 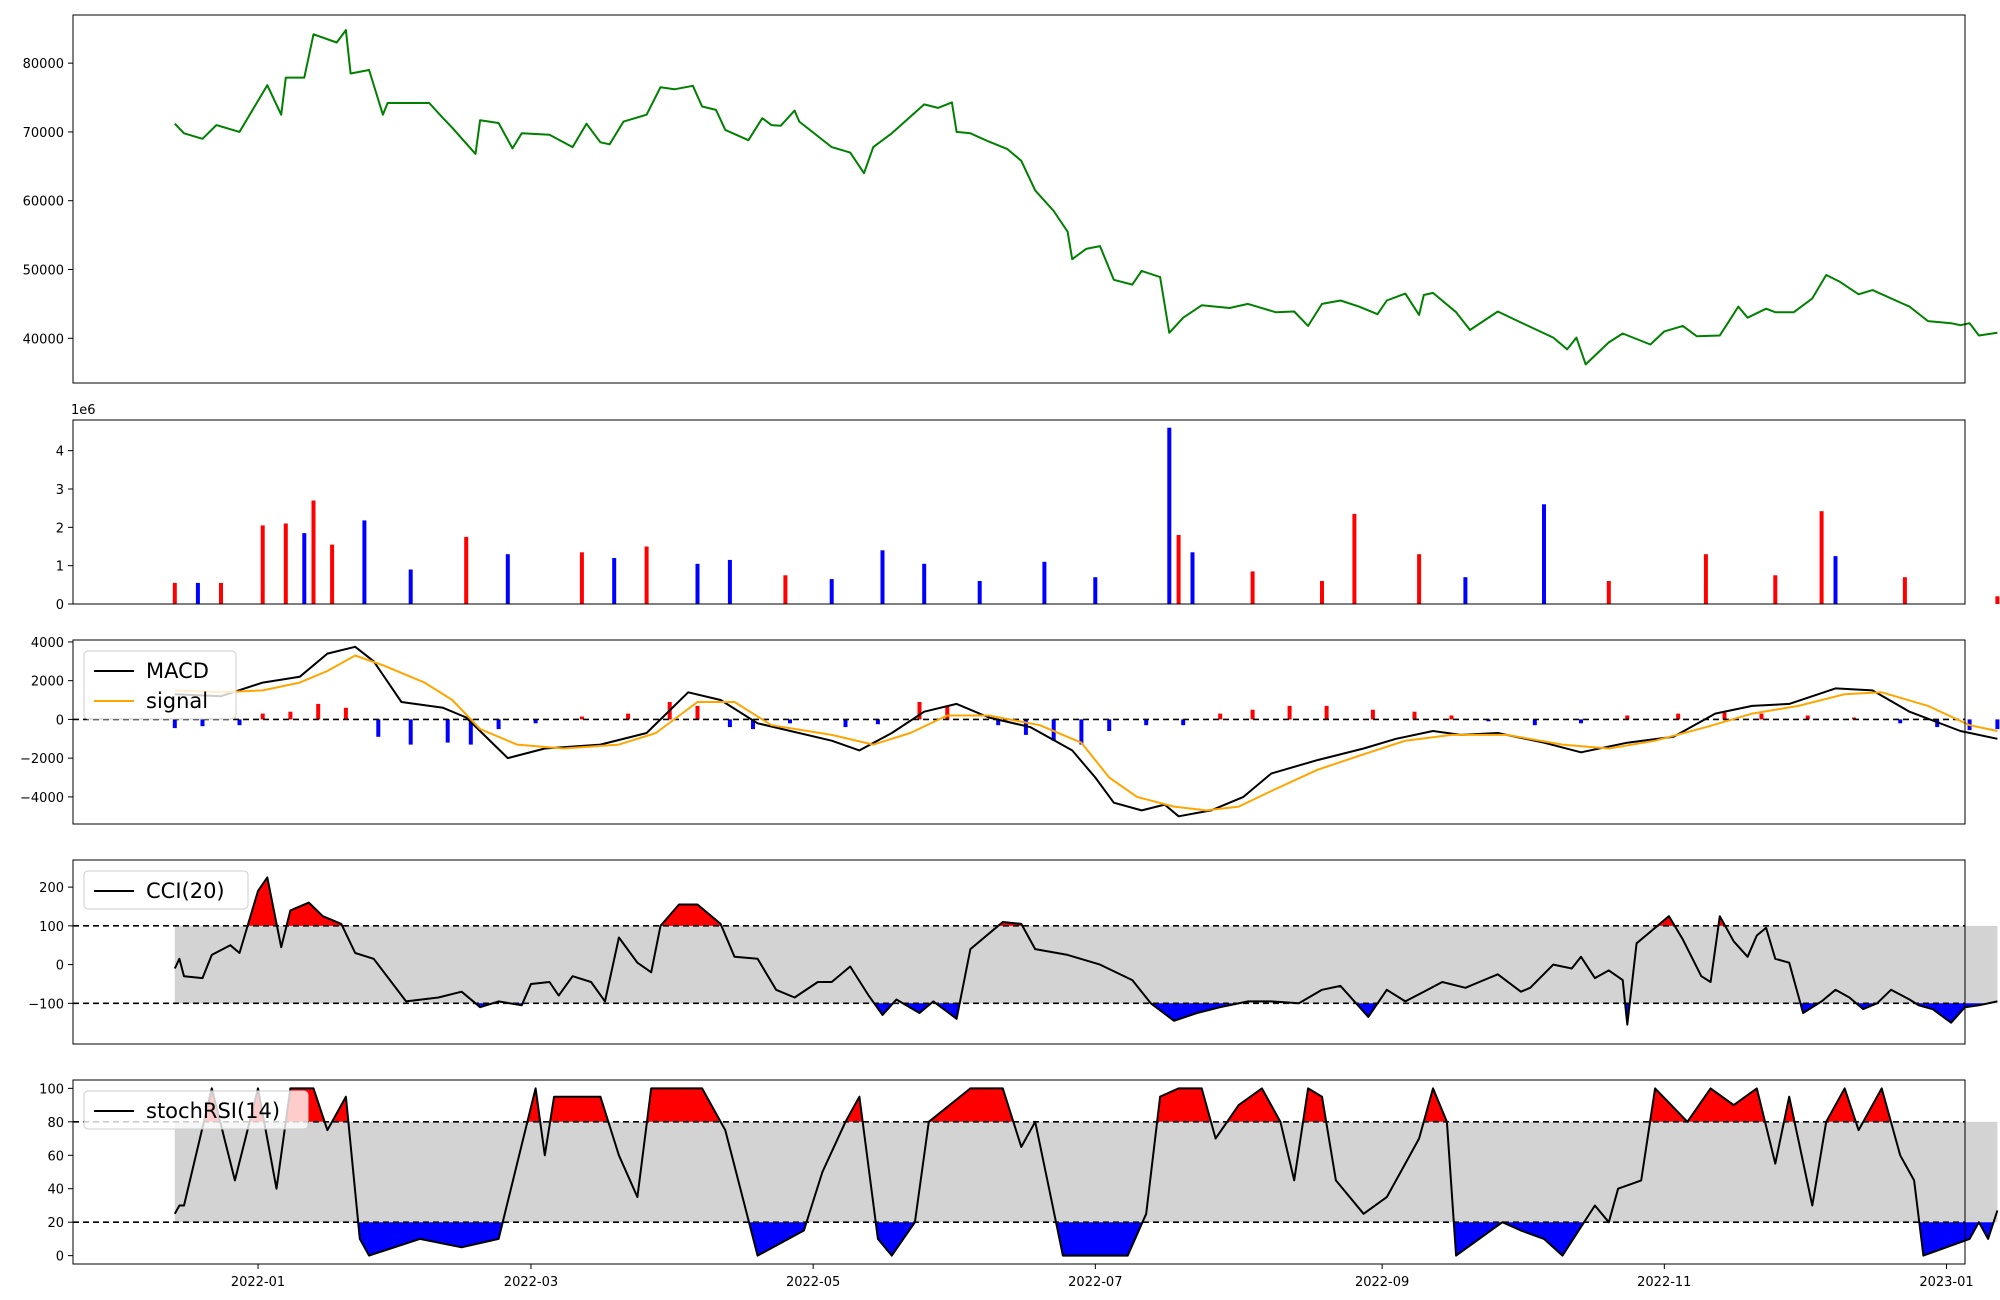 I want to click on volume-ytick-label: 0, so click(x=60, y=605).